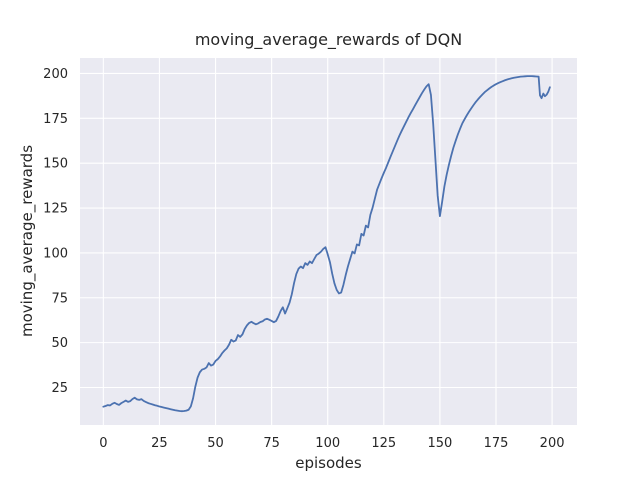 The image size is (640, 480). I want to click on y-tick-label: 75, so click(59, 298).